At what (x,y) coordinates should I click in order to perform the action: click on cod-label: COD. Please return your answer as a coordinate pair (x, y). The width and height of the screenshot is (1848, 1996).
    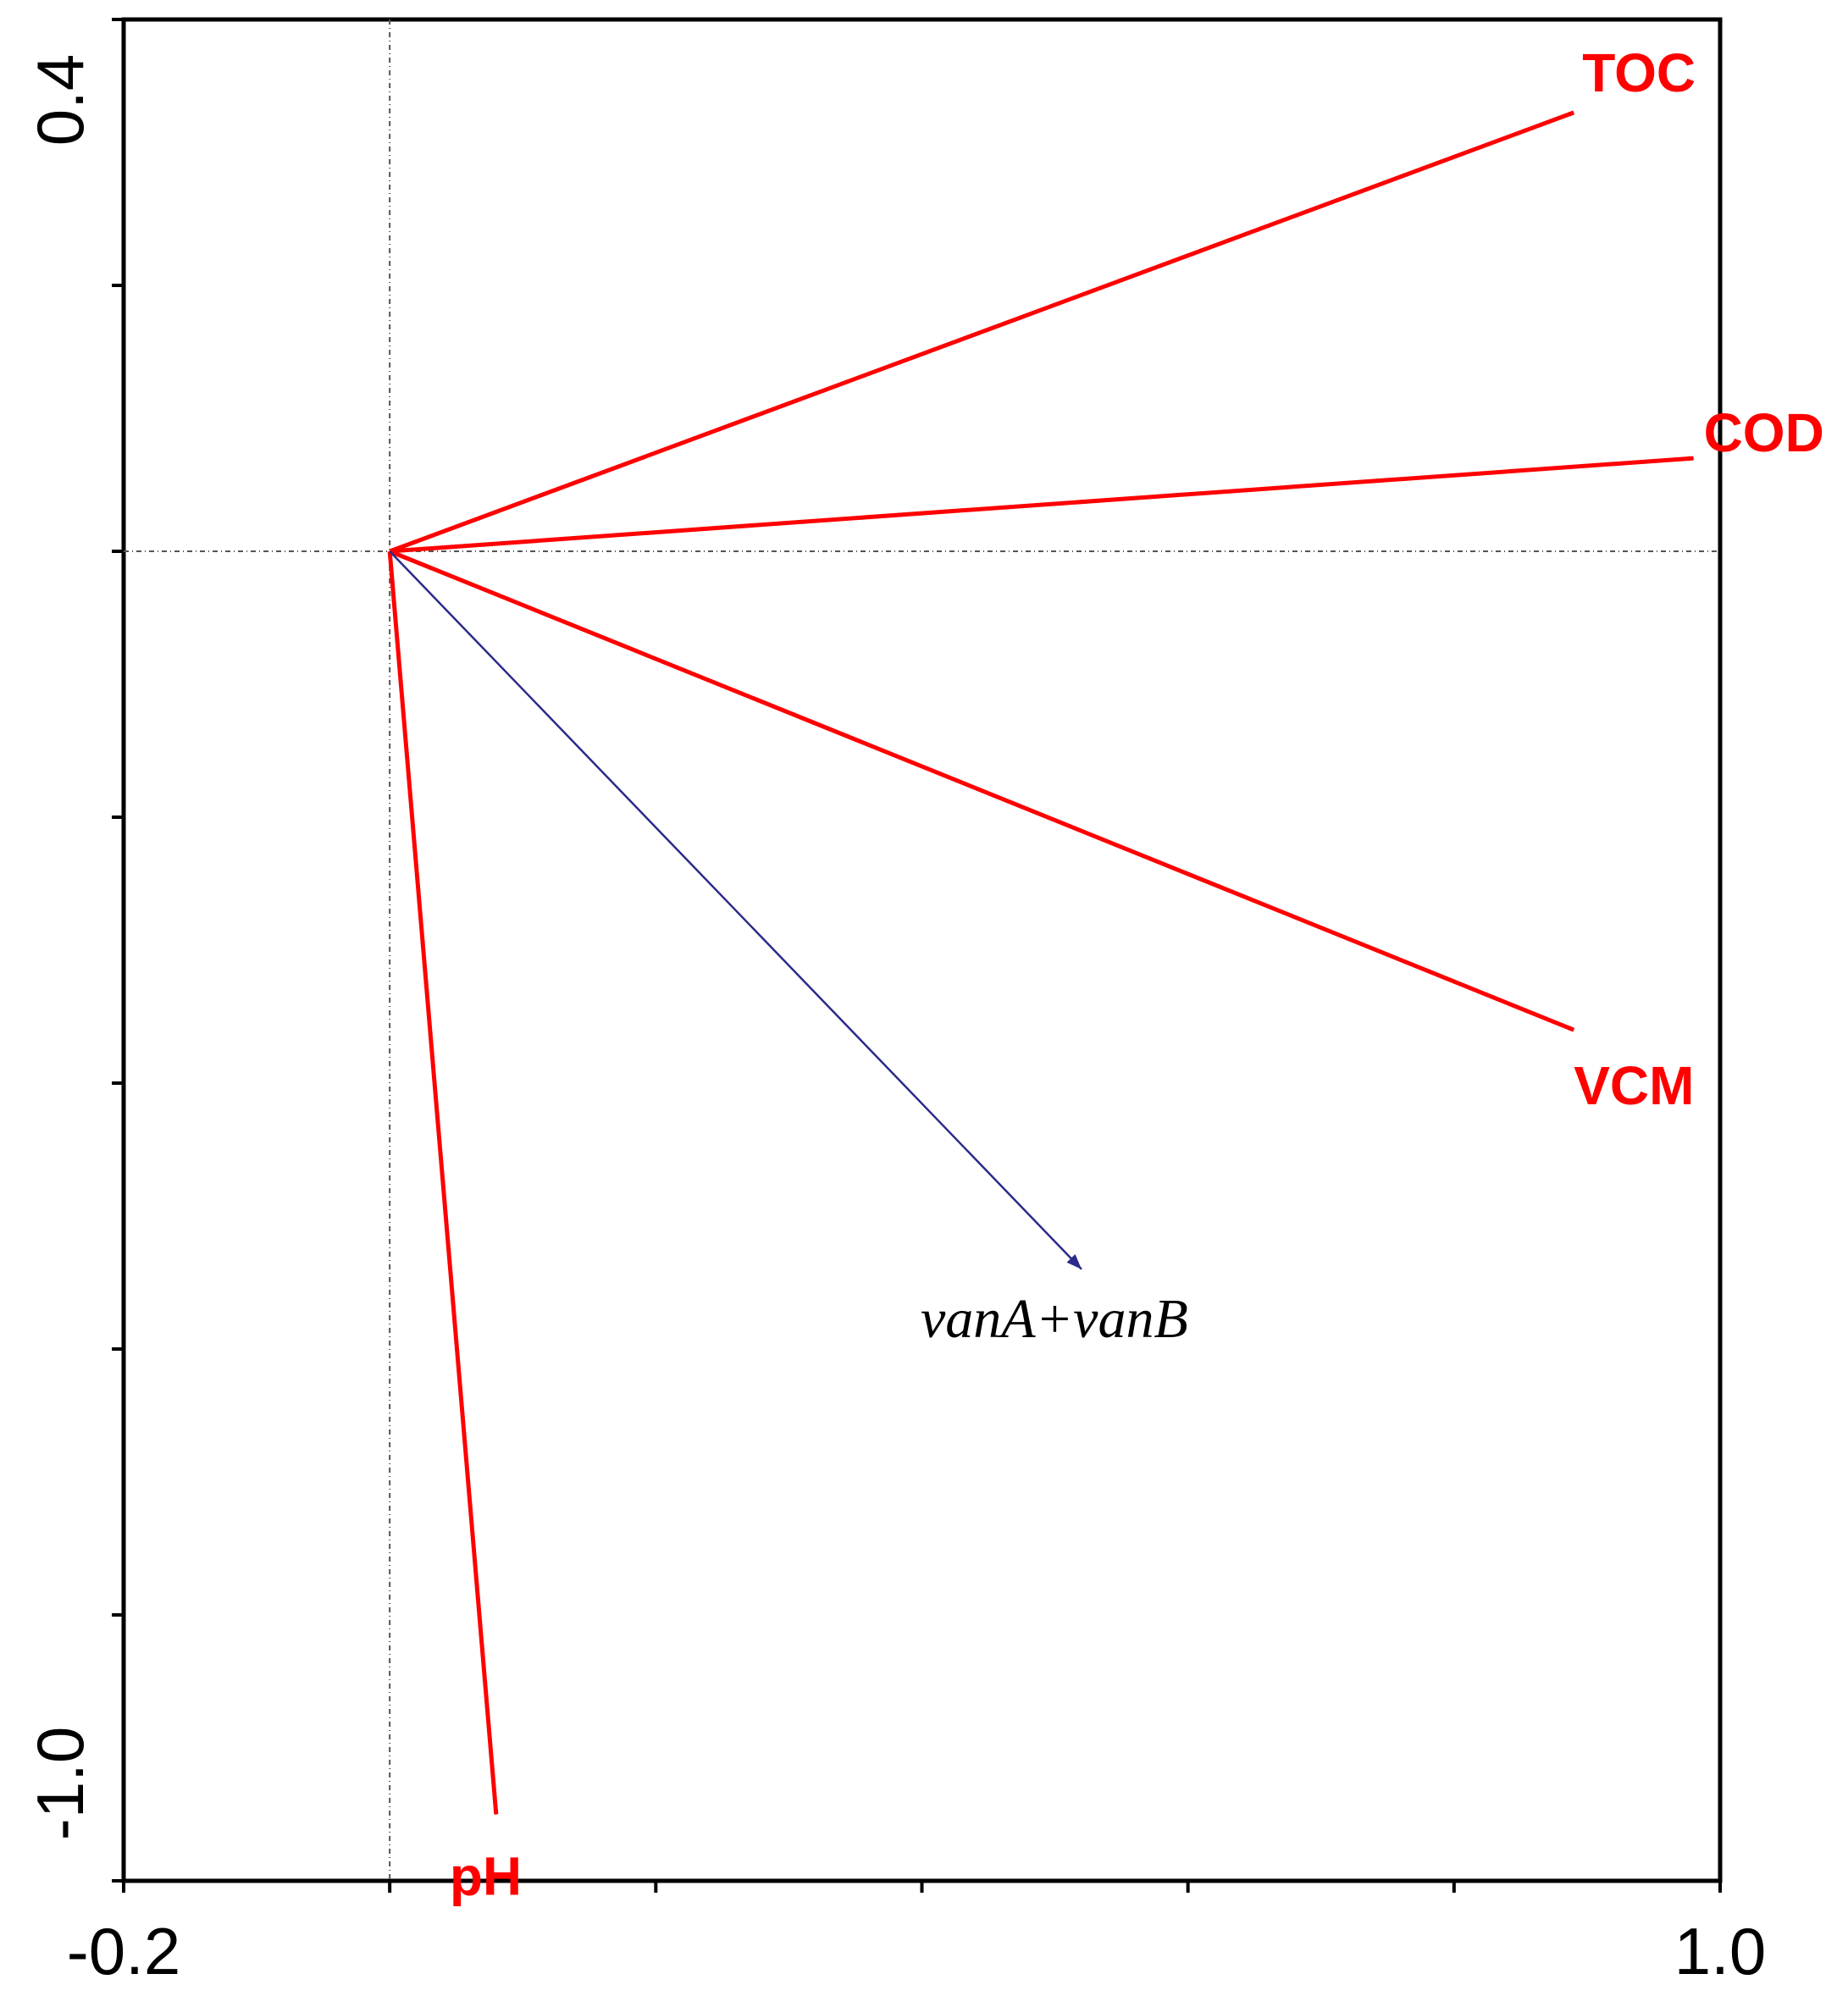
    Looking at the image, I should click on (1764, 433).